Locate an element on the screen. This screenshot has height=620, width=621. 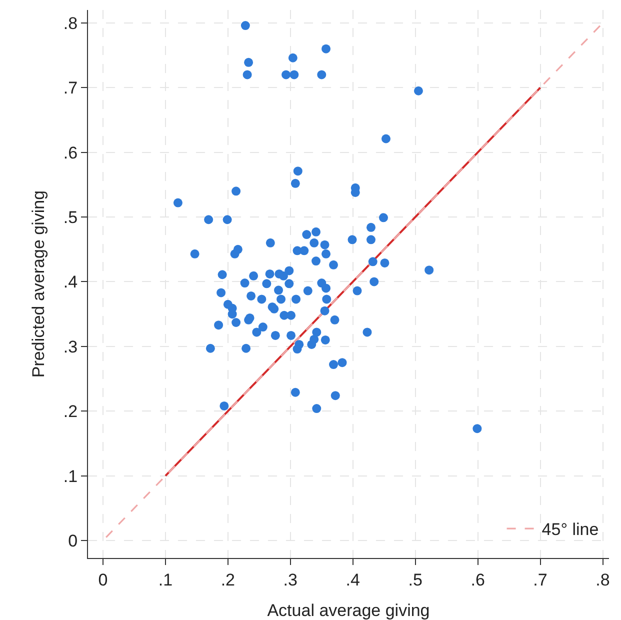
y-tick-label: .6 is located at coordinates (70, 152).